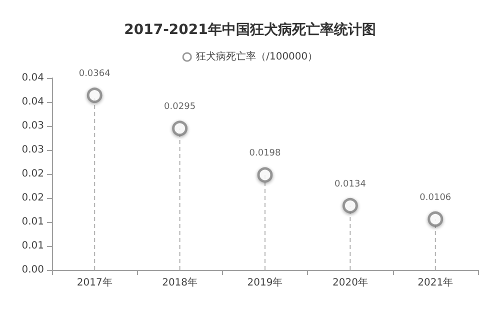  Describe the element at coordinates (436, 197) in the screenshot. I see `data-label: 0.0106` at that location.